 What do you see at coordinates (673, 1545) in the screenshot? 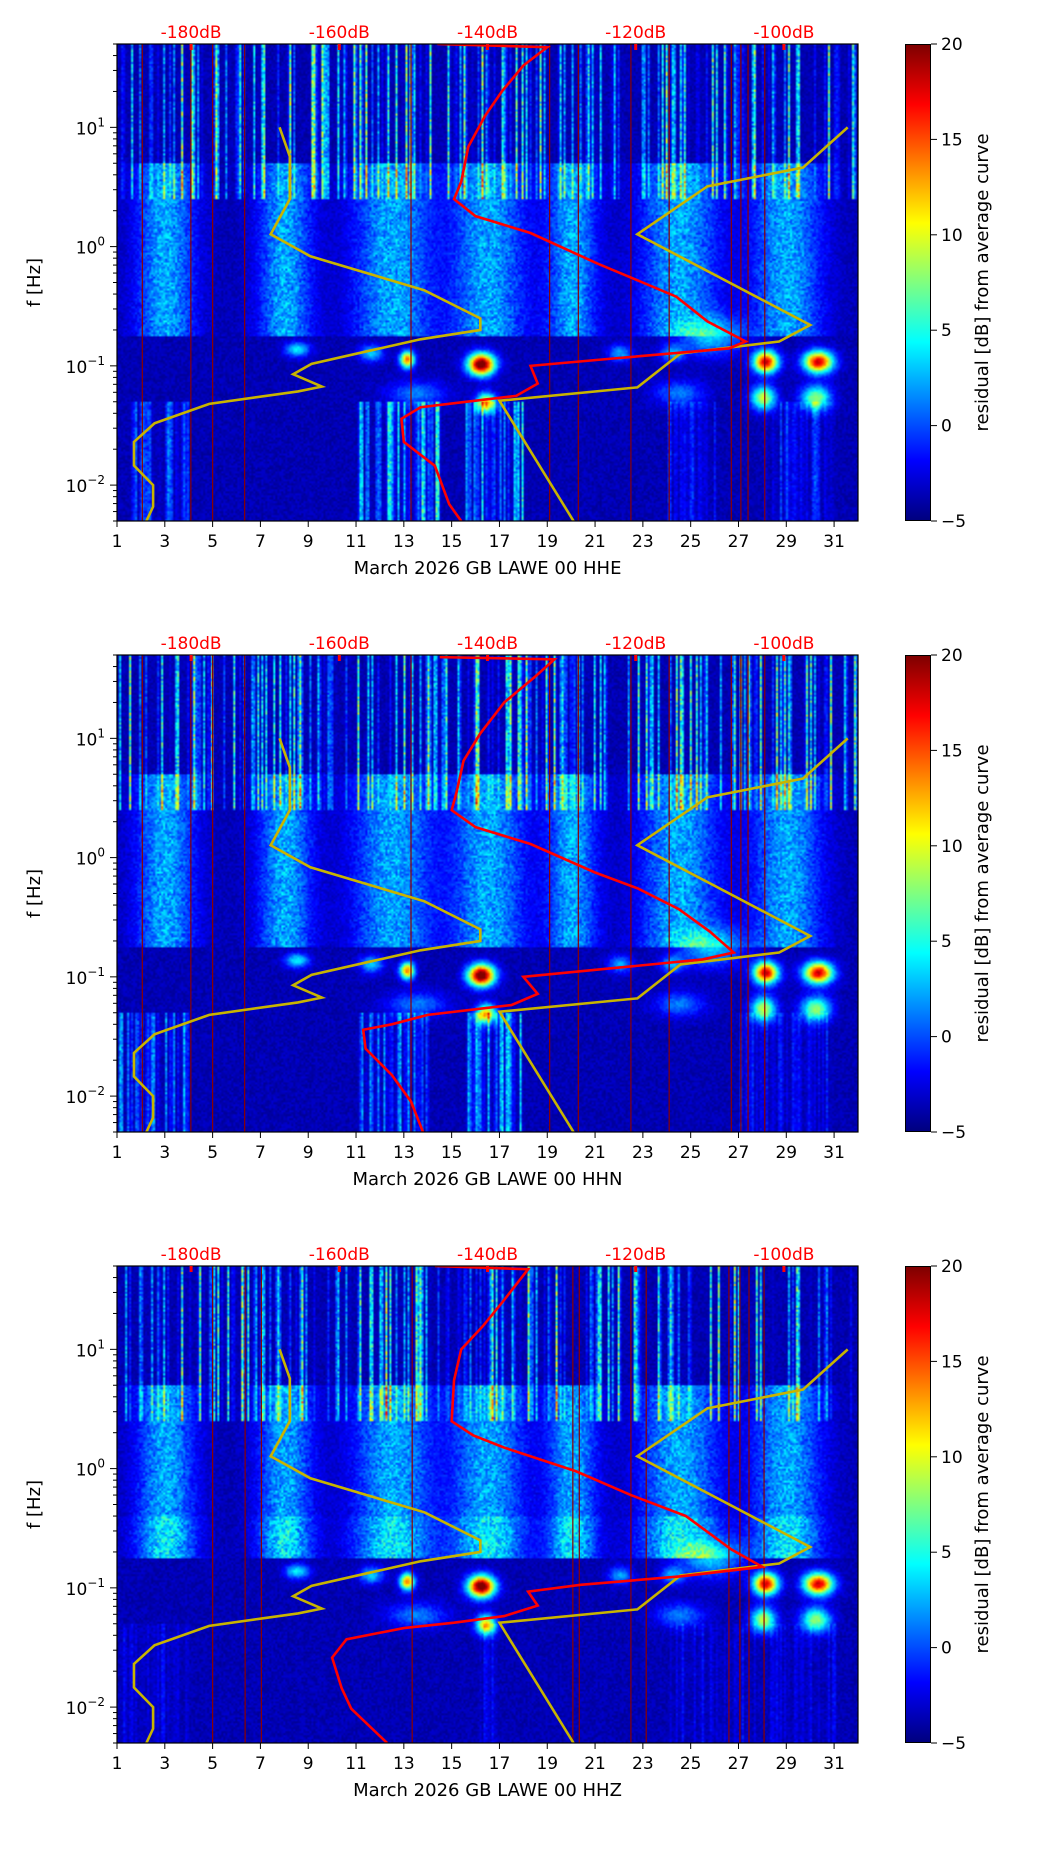
I see `high-noise-model-line` at bounding box center [673, 1545].